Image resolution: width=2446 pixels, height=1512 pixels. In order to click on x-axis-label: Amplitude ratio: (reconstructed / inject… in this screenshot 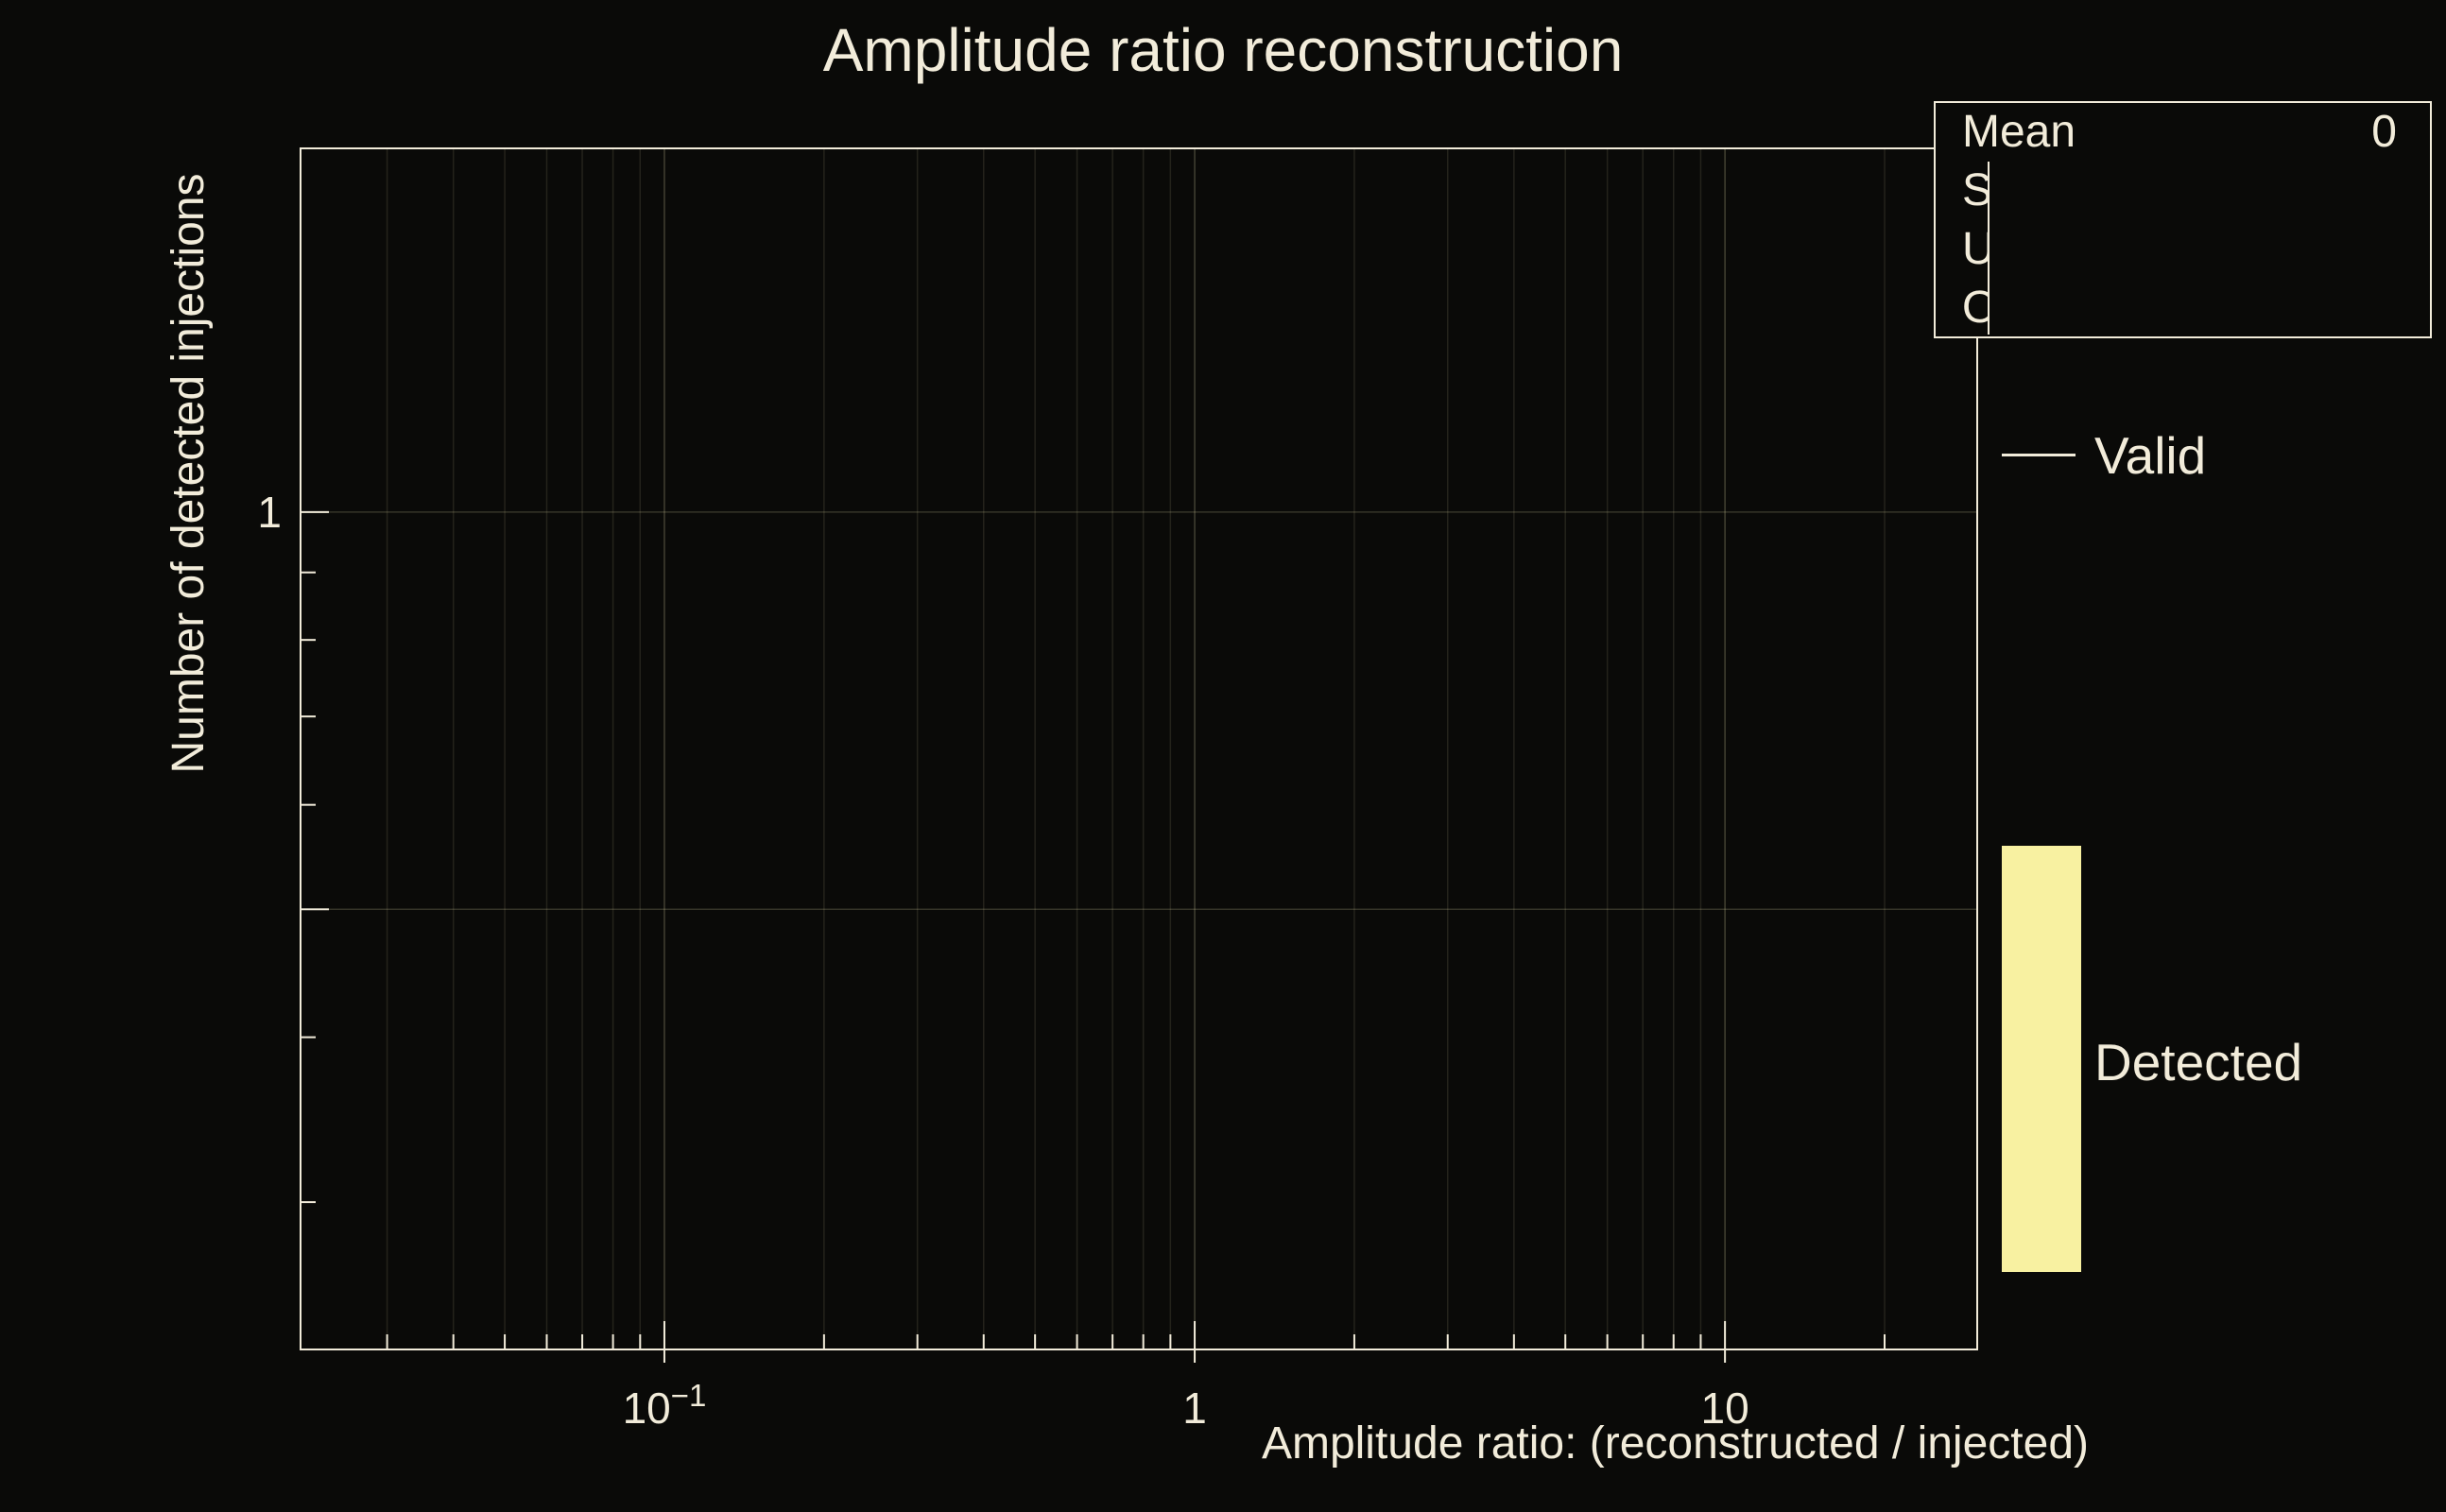, I will do `click(1675, 1443)`.